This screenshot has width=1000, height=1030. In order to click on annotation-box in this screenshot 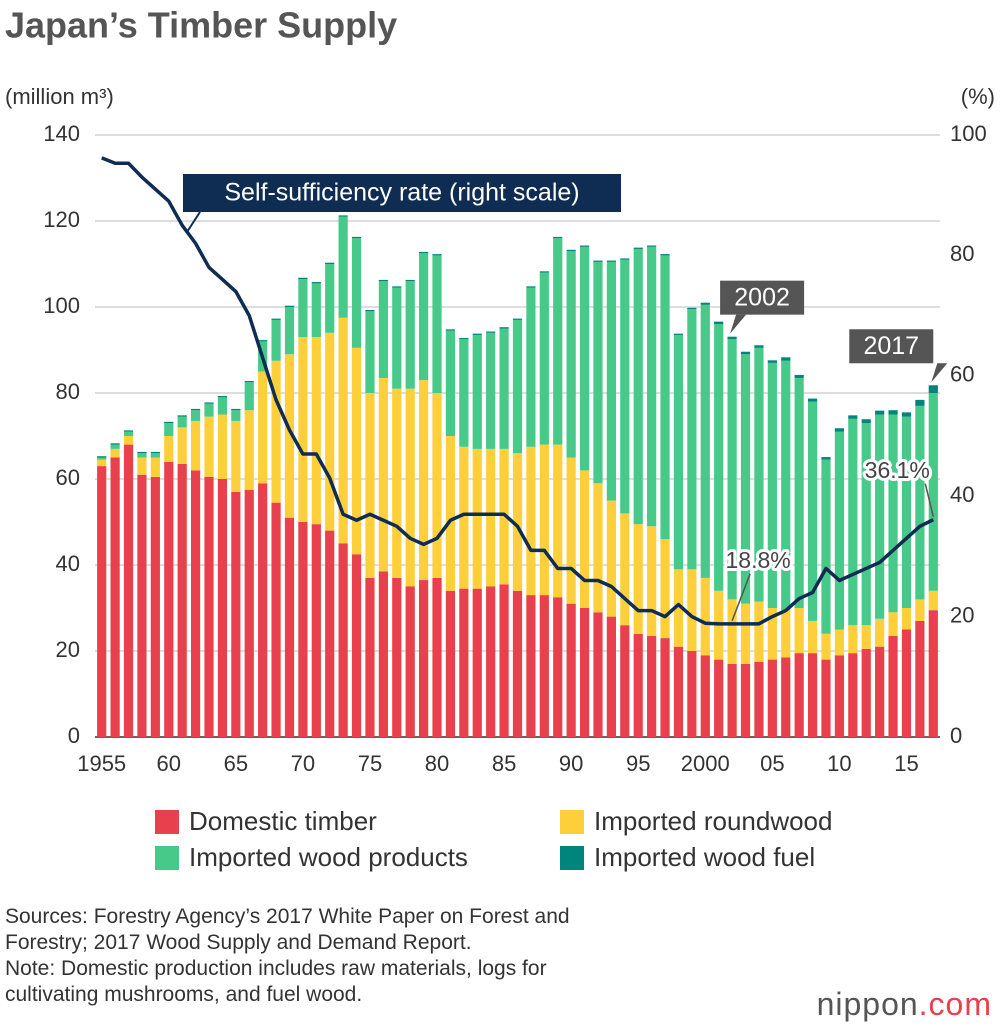, I will do `click(891, 346)`.